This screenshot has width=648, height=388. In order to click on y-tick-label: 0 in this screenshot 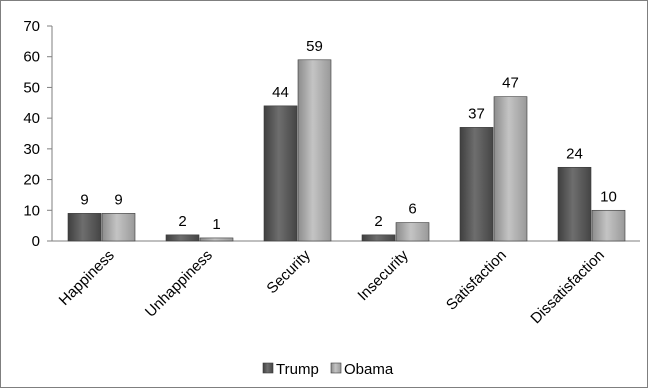, I will do `click(36, 241)`.